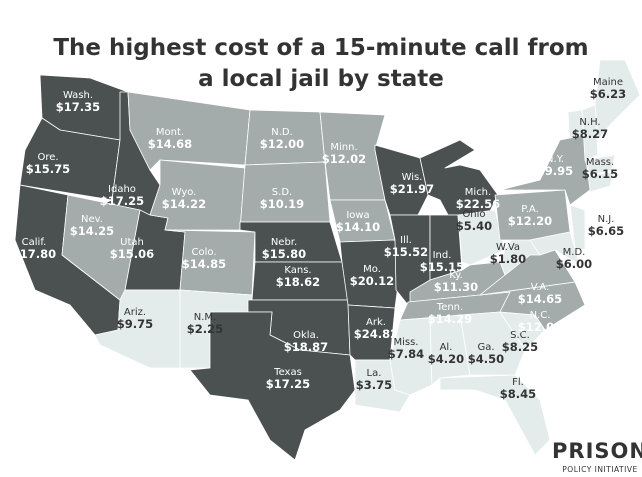  What do you see at coordinates (608, 94) in the screenshot?
I see `state-cost: $6.23` at bounding box center [608, 94].